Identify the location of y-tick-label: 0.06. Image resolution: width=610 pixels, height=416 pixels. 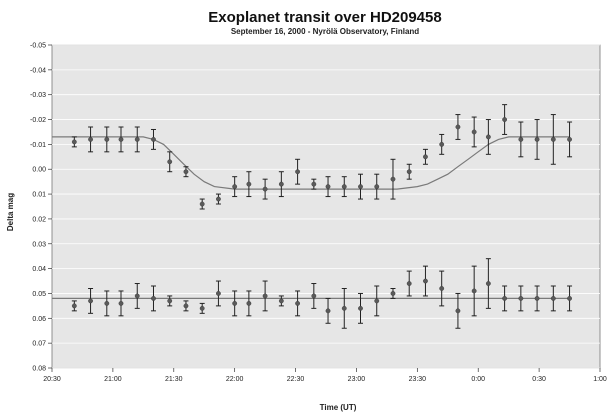
(39, 319).